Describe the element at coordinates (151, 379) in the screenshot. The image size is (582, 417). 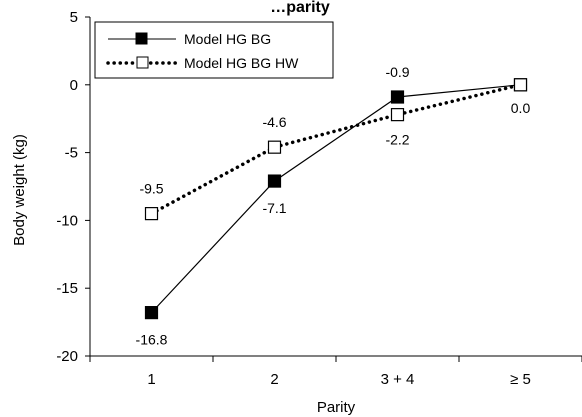
I see `x-tick-label: 1` at that location.